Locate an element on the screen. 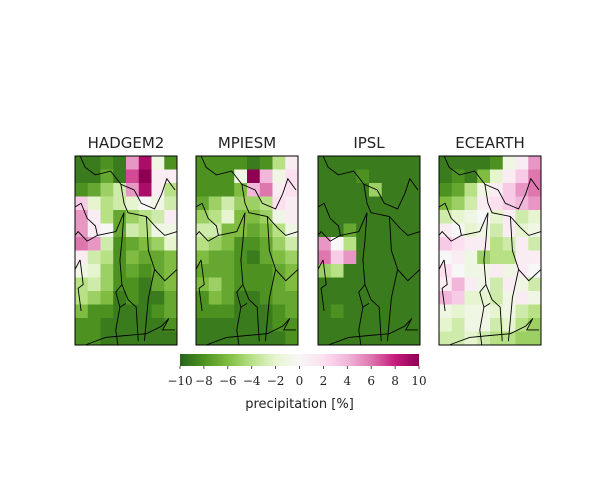 Image resolution: width=600 pixels, height=500 pixels. panel-title: ECEARTH is located at coordinates (489, 143).